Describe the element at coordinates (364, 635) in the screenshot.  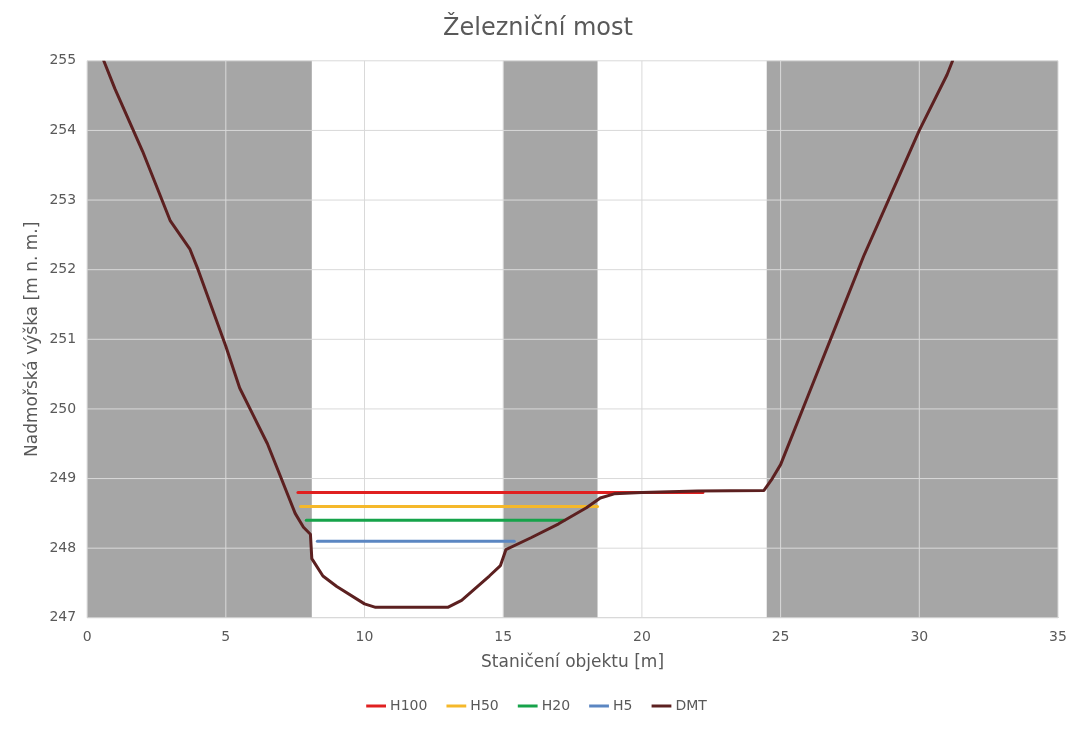
I see `x-tick-label: 10` at that location.